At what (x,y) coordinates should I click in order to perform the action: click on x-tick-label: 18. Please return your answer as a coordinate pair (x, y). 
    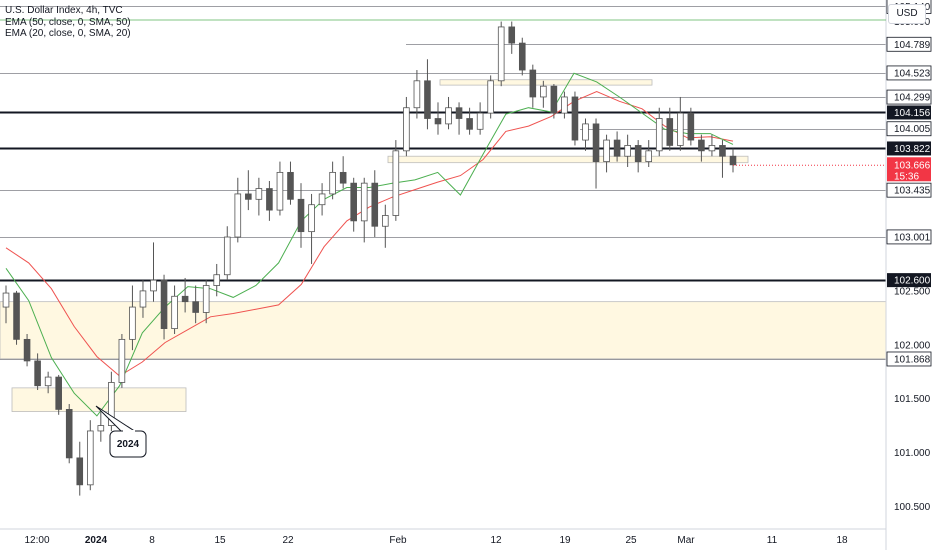
    Looking at the image, I should click on (842, 540).